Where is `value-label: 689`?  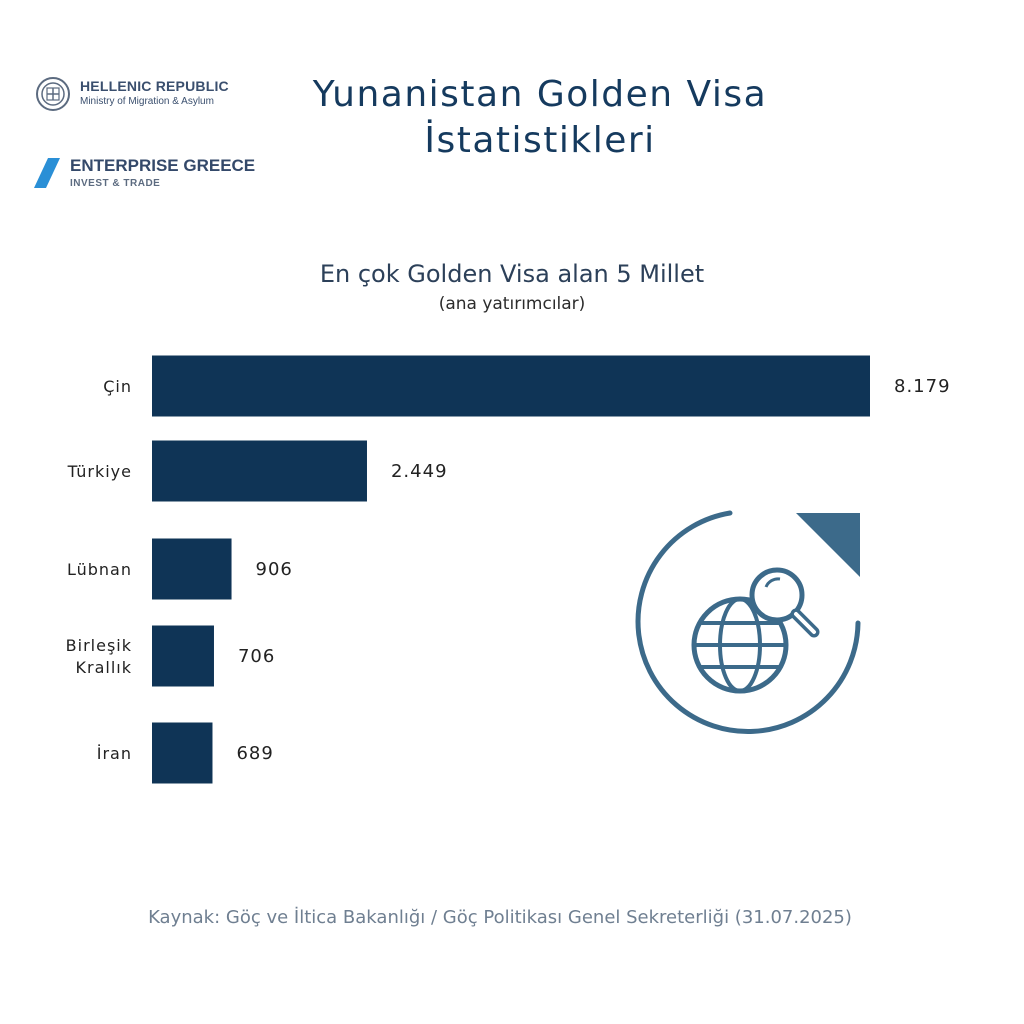
value-label: 689 is located at coordinates (254, 753).